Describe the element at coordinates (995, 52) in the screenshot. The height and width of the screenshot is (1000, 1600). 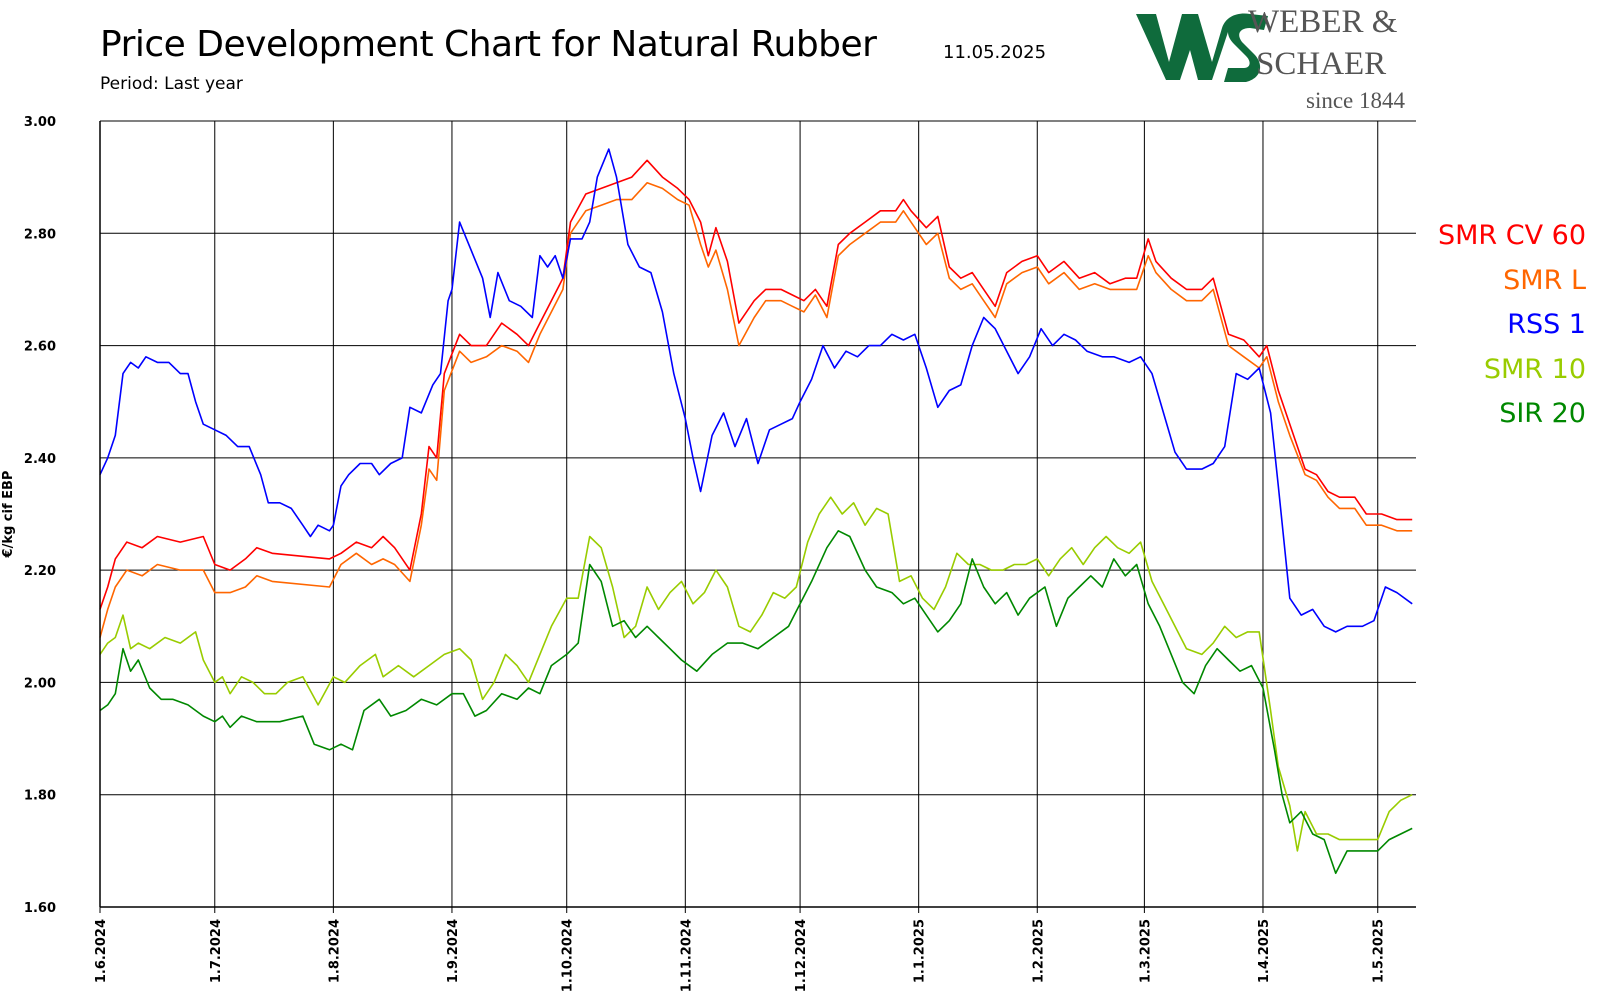
I see `chart-date: 11.05.2025` at that location.